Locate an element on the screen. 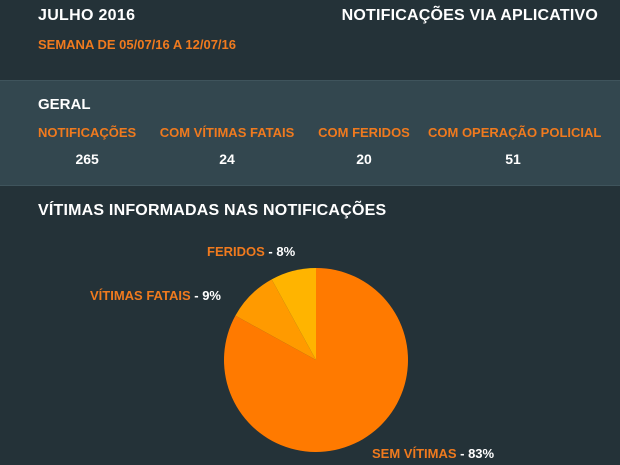 This screenshot has height=465, width=620. stat-value: 265 is located at coordinates (87, 159).